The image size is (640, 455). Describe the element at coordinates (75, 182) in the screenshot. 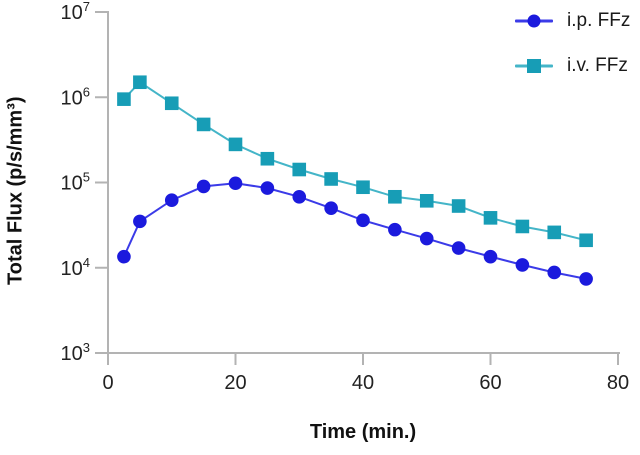

I see `y-tick-label: 10⁵` at that location.